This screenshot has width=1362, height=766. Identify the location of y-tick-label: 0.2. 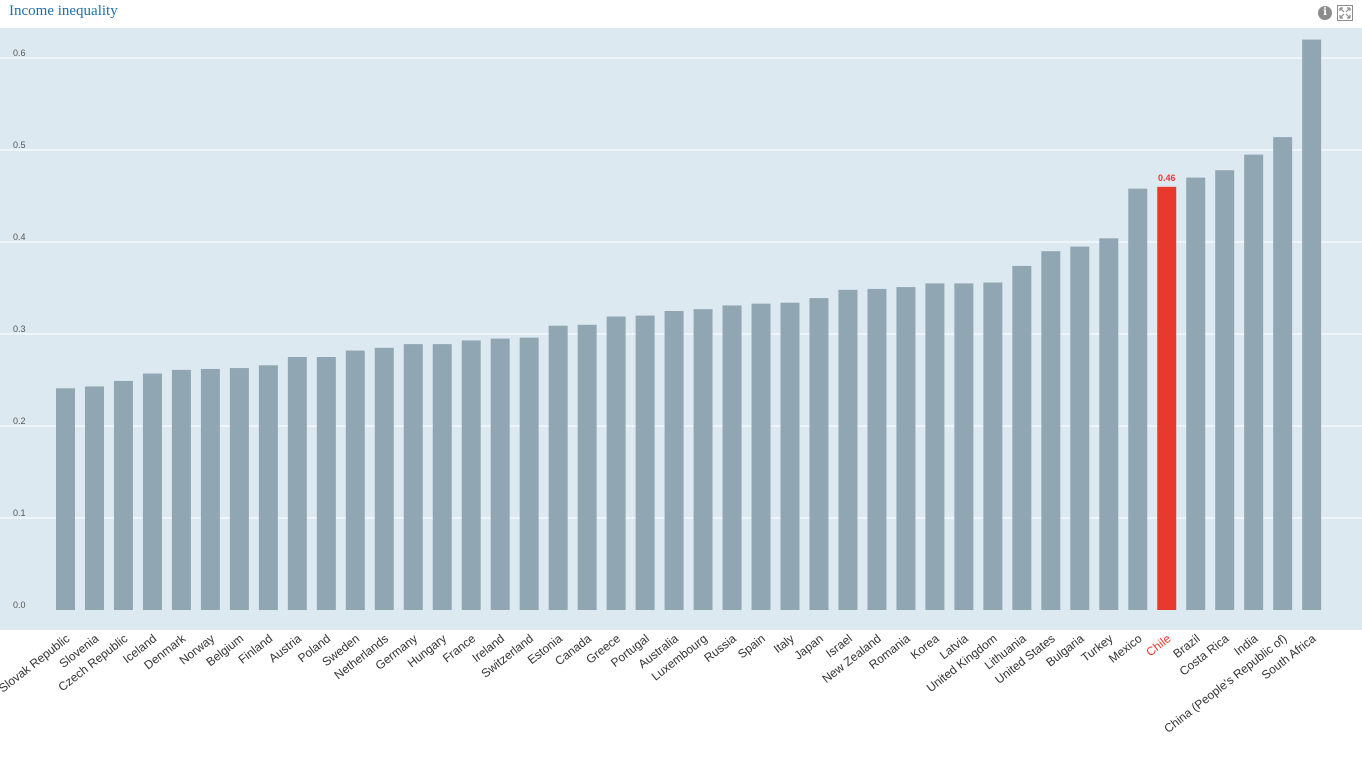
(19, 421).